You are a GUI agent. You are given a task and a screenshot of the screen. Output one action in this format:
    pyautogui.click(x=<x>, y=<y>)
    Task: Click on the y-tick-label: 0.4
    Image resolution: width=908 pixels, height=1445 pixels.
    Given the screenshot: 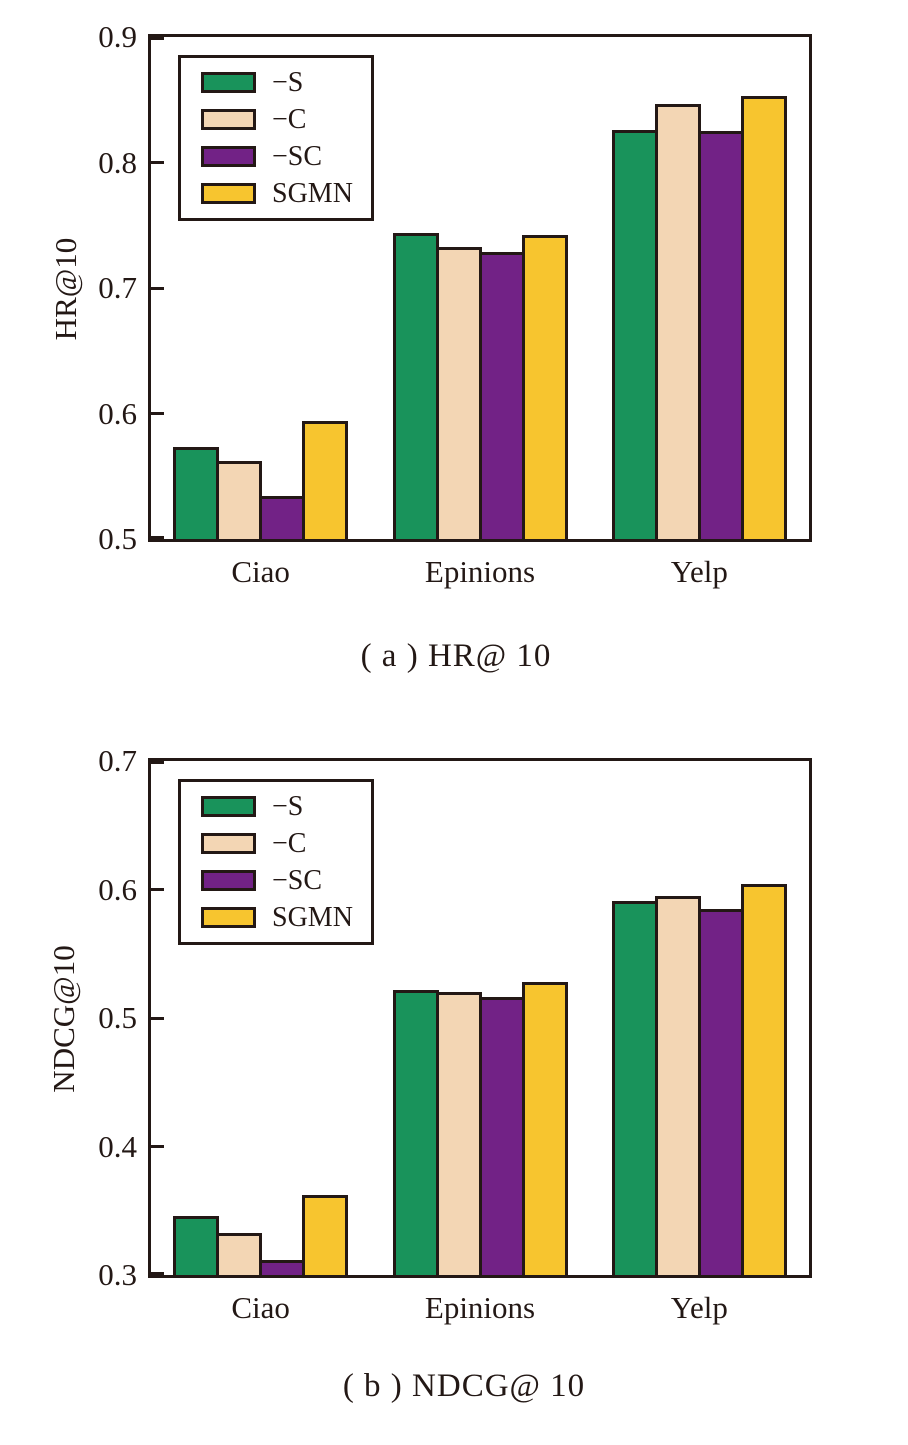 What is the action you would take?
    pyautogui.click(x=117, y=1146)
    